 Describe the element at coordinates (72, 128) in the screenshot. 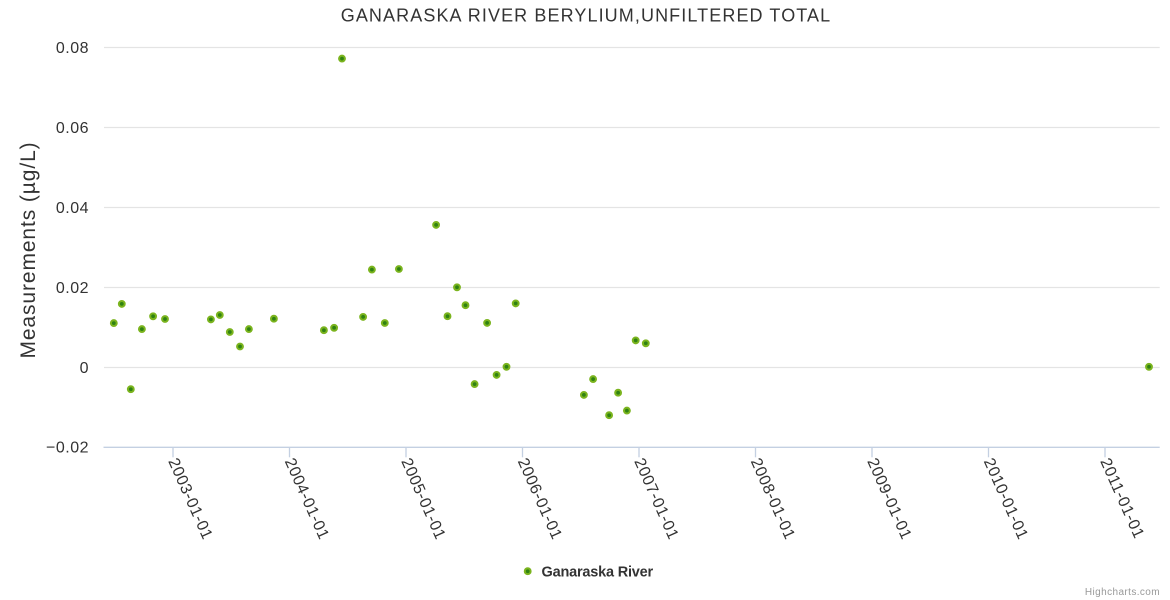

I see `svg-text: 0.06` at that location.